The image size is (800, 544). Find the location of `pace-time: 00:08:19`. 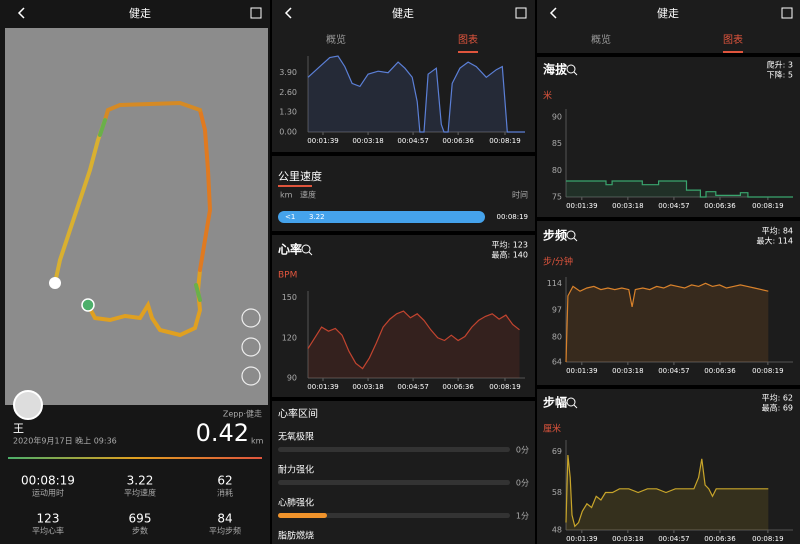

pace-time: 00:08:19 is located at coordinates (512, 217).